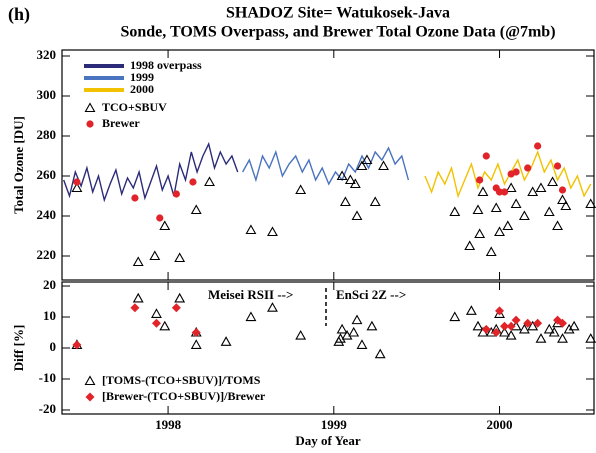 The image size is (596, 453). I want to click on x-tick-label: 1999, so click(334, 424).